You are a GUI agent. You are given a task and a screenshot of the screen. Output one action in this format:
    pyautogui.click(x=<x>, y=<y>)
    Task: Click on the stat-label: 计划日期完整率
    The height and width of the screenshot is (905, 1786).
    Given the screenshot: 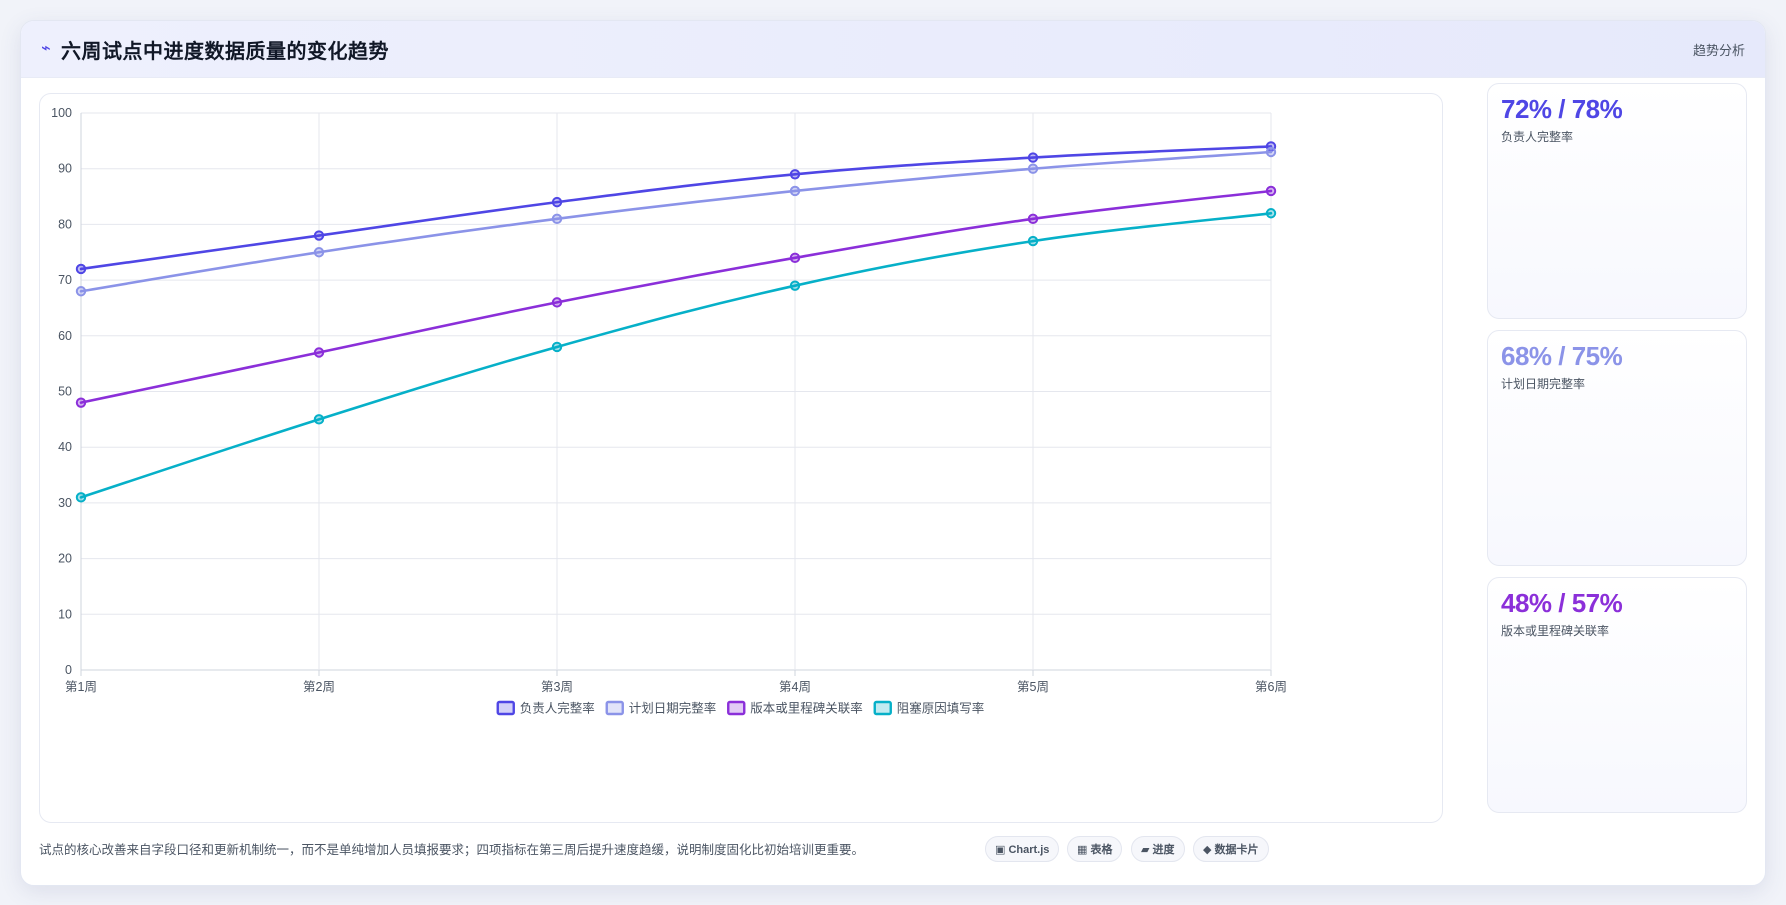 What is the action you would take?
    pyautogui.click(x=1543, y=384)
    